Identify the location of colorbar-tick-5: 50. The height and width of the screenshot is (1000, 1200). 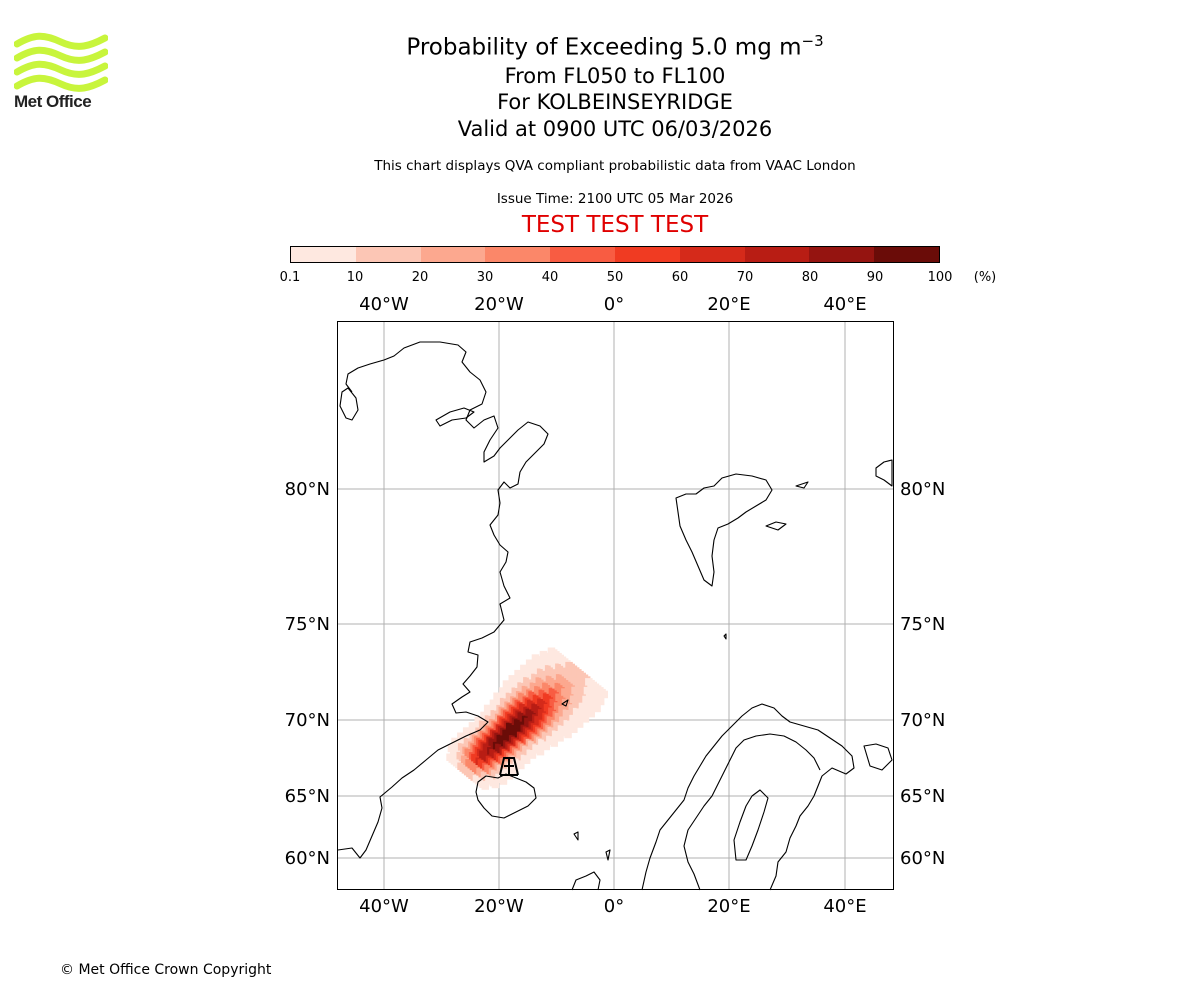
(615, 277).